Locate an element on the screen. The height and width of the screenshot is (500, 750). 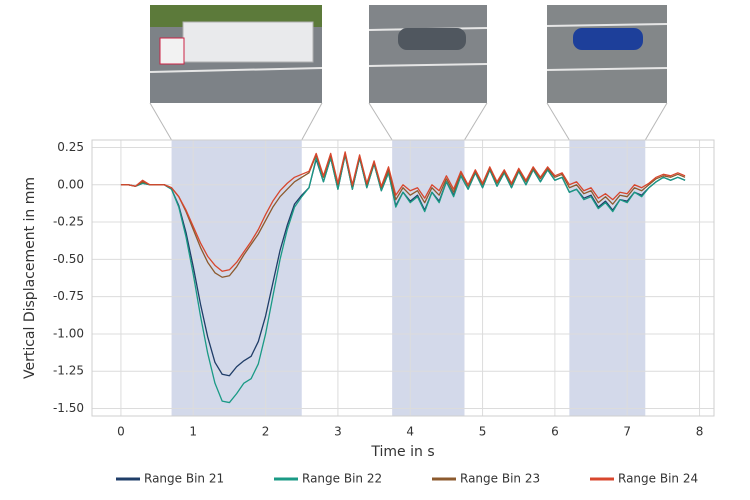
y-tick-label: -1.25 is located at coordinates (68, 371).